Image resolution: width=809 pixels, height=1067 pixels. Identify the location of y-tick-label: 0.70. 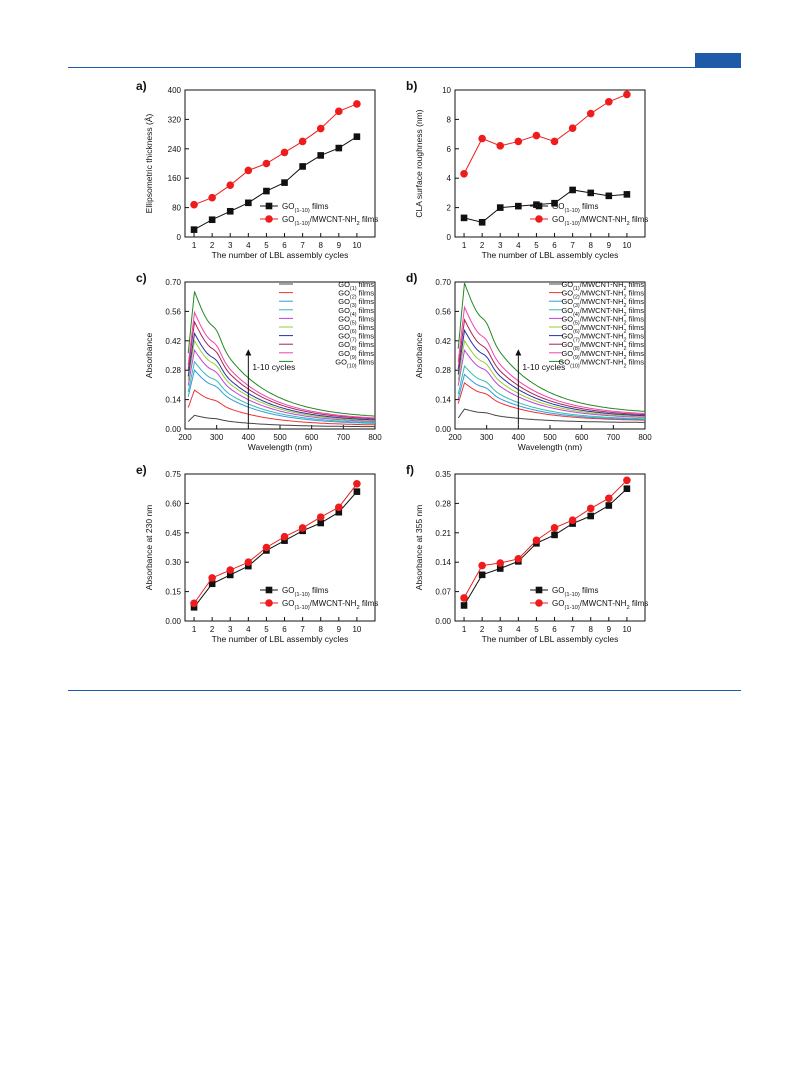
(173, 282).